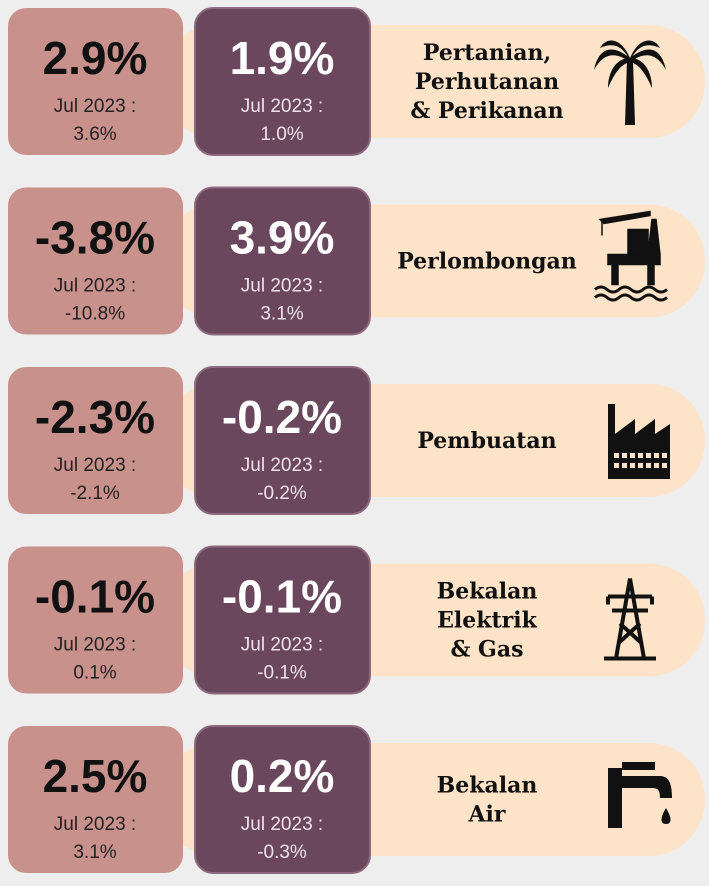  Describe the element at coordinates (487, 650) in the screenshot. I see `sector-name: & Gas` at that location.